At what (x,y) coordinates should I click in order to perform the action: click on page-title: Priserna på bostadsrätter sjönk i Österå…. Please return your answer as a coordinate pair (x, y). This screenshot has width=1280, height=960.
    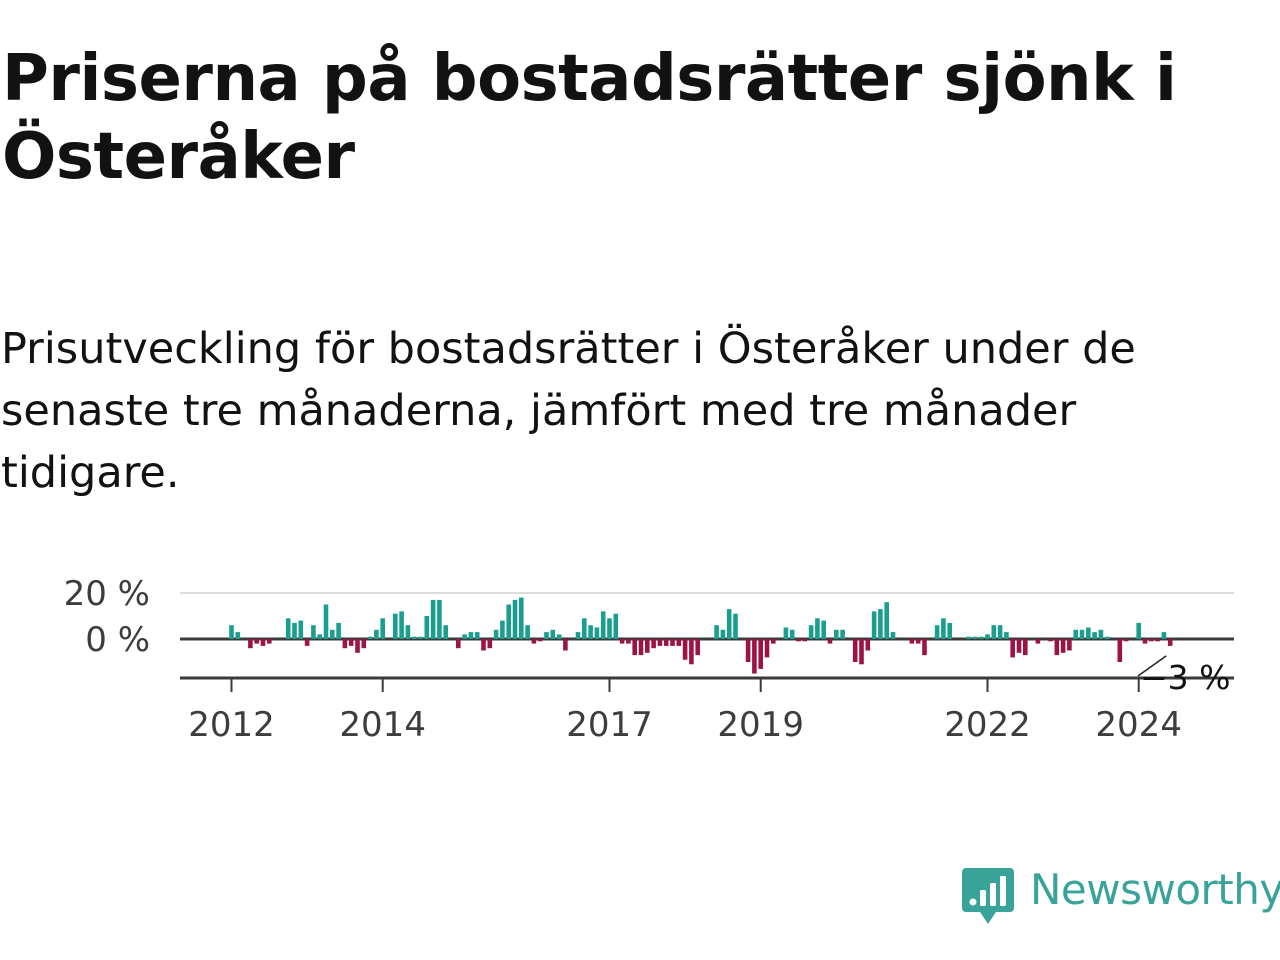
    Looking at the image, I should click on (589, 118).